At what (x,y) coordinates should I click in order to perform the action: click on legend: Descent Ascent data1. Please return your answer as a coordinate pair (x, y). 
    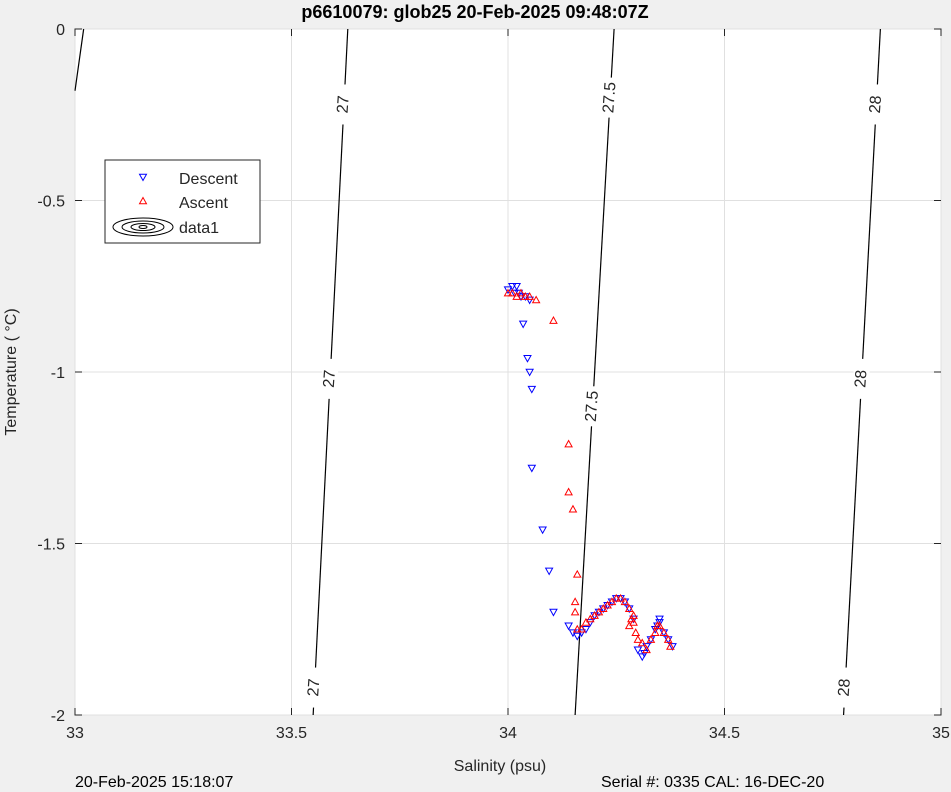
    Looking at the image, I should click on (182, 201).